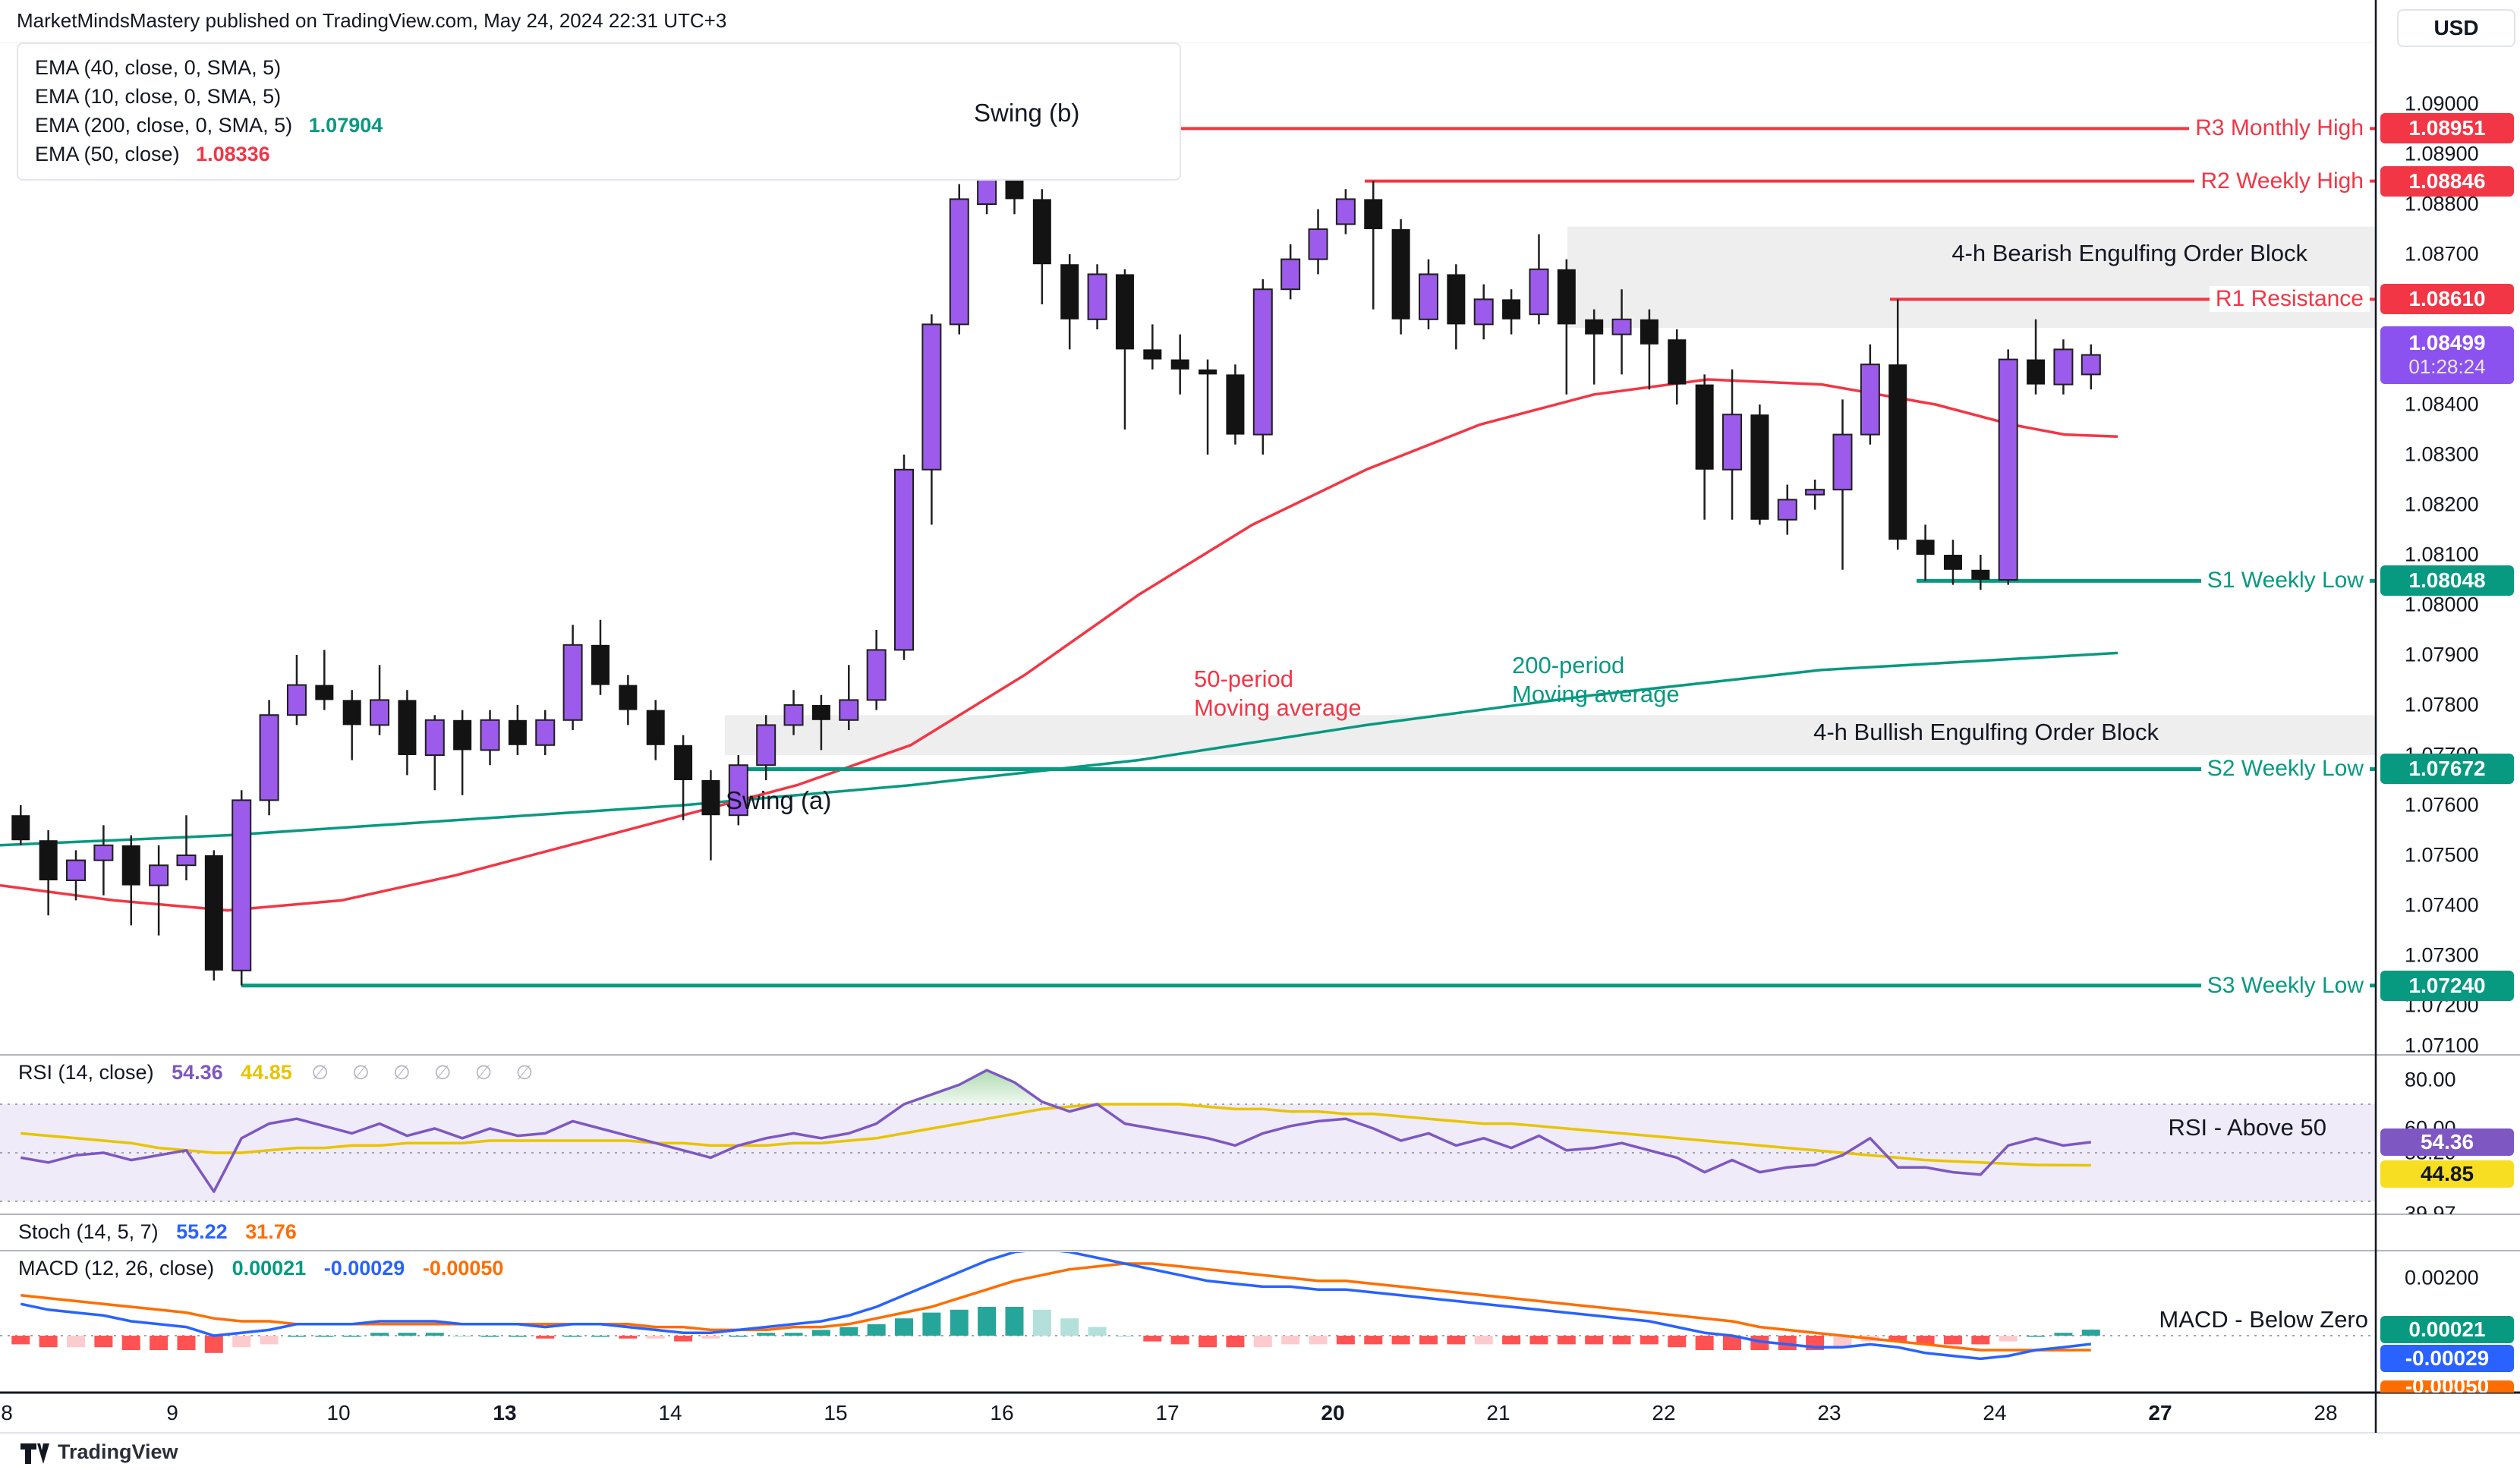  I want to click on date-axis-label: 14, so click(670, 1412).